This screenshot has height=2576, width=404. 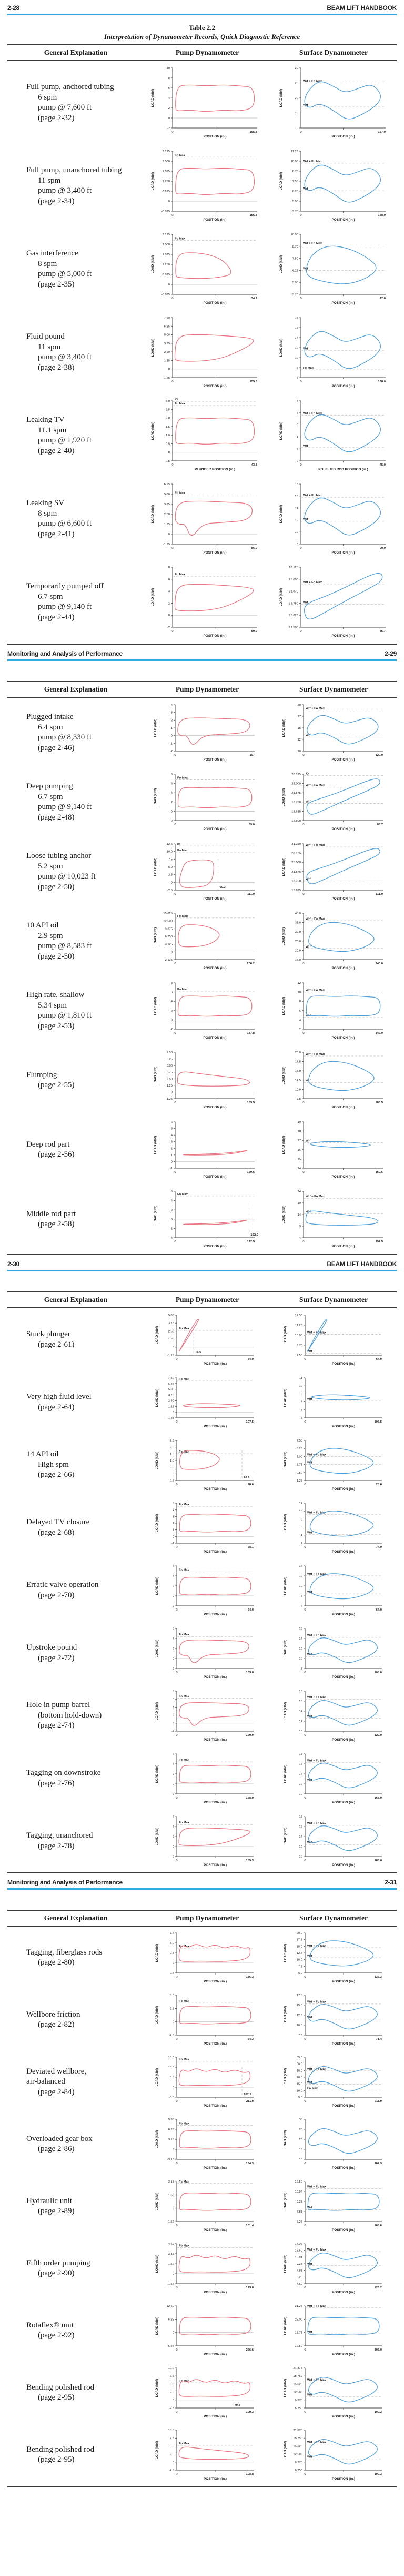 I want to click on row-detail: (page 2-46), so click(x=56, y=747).